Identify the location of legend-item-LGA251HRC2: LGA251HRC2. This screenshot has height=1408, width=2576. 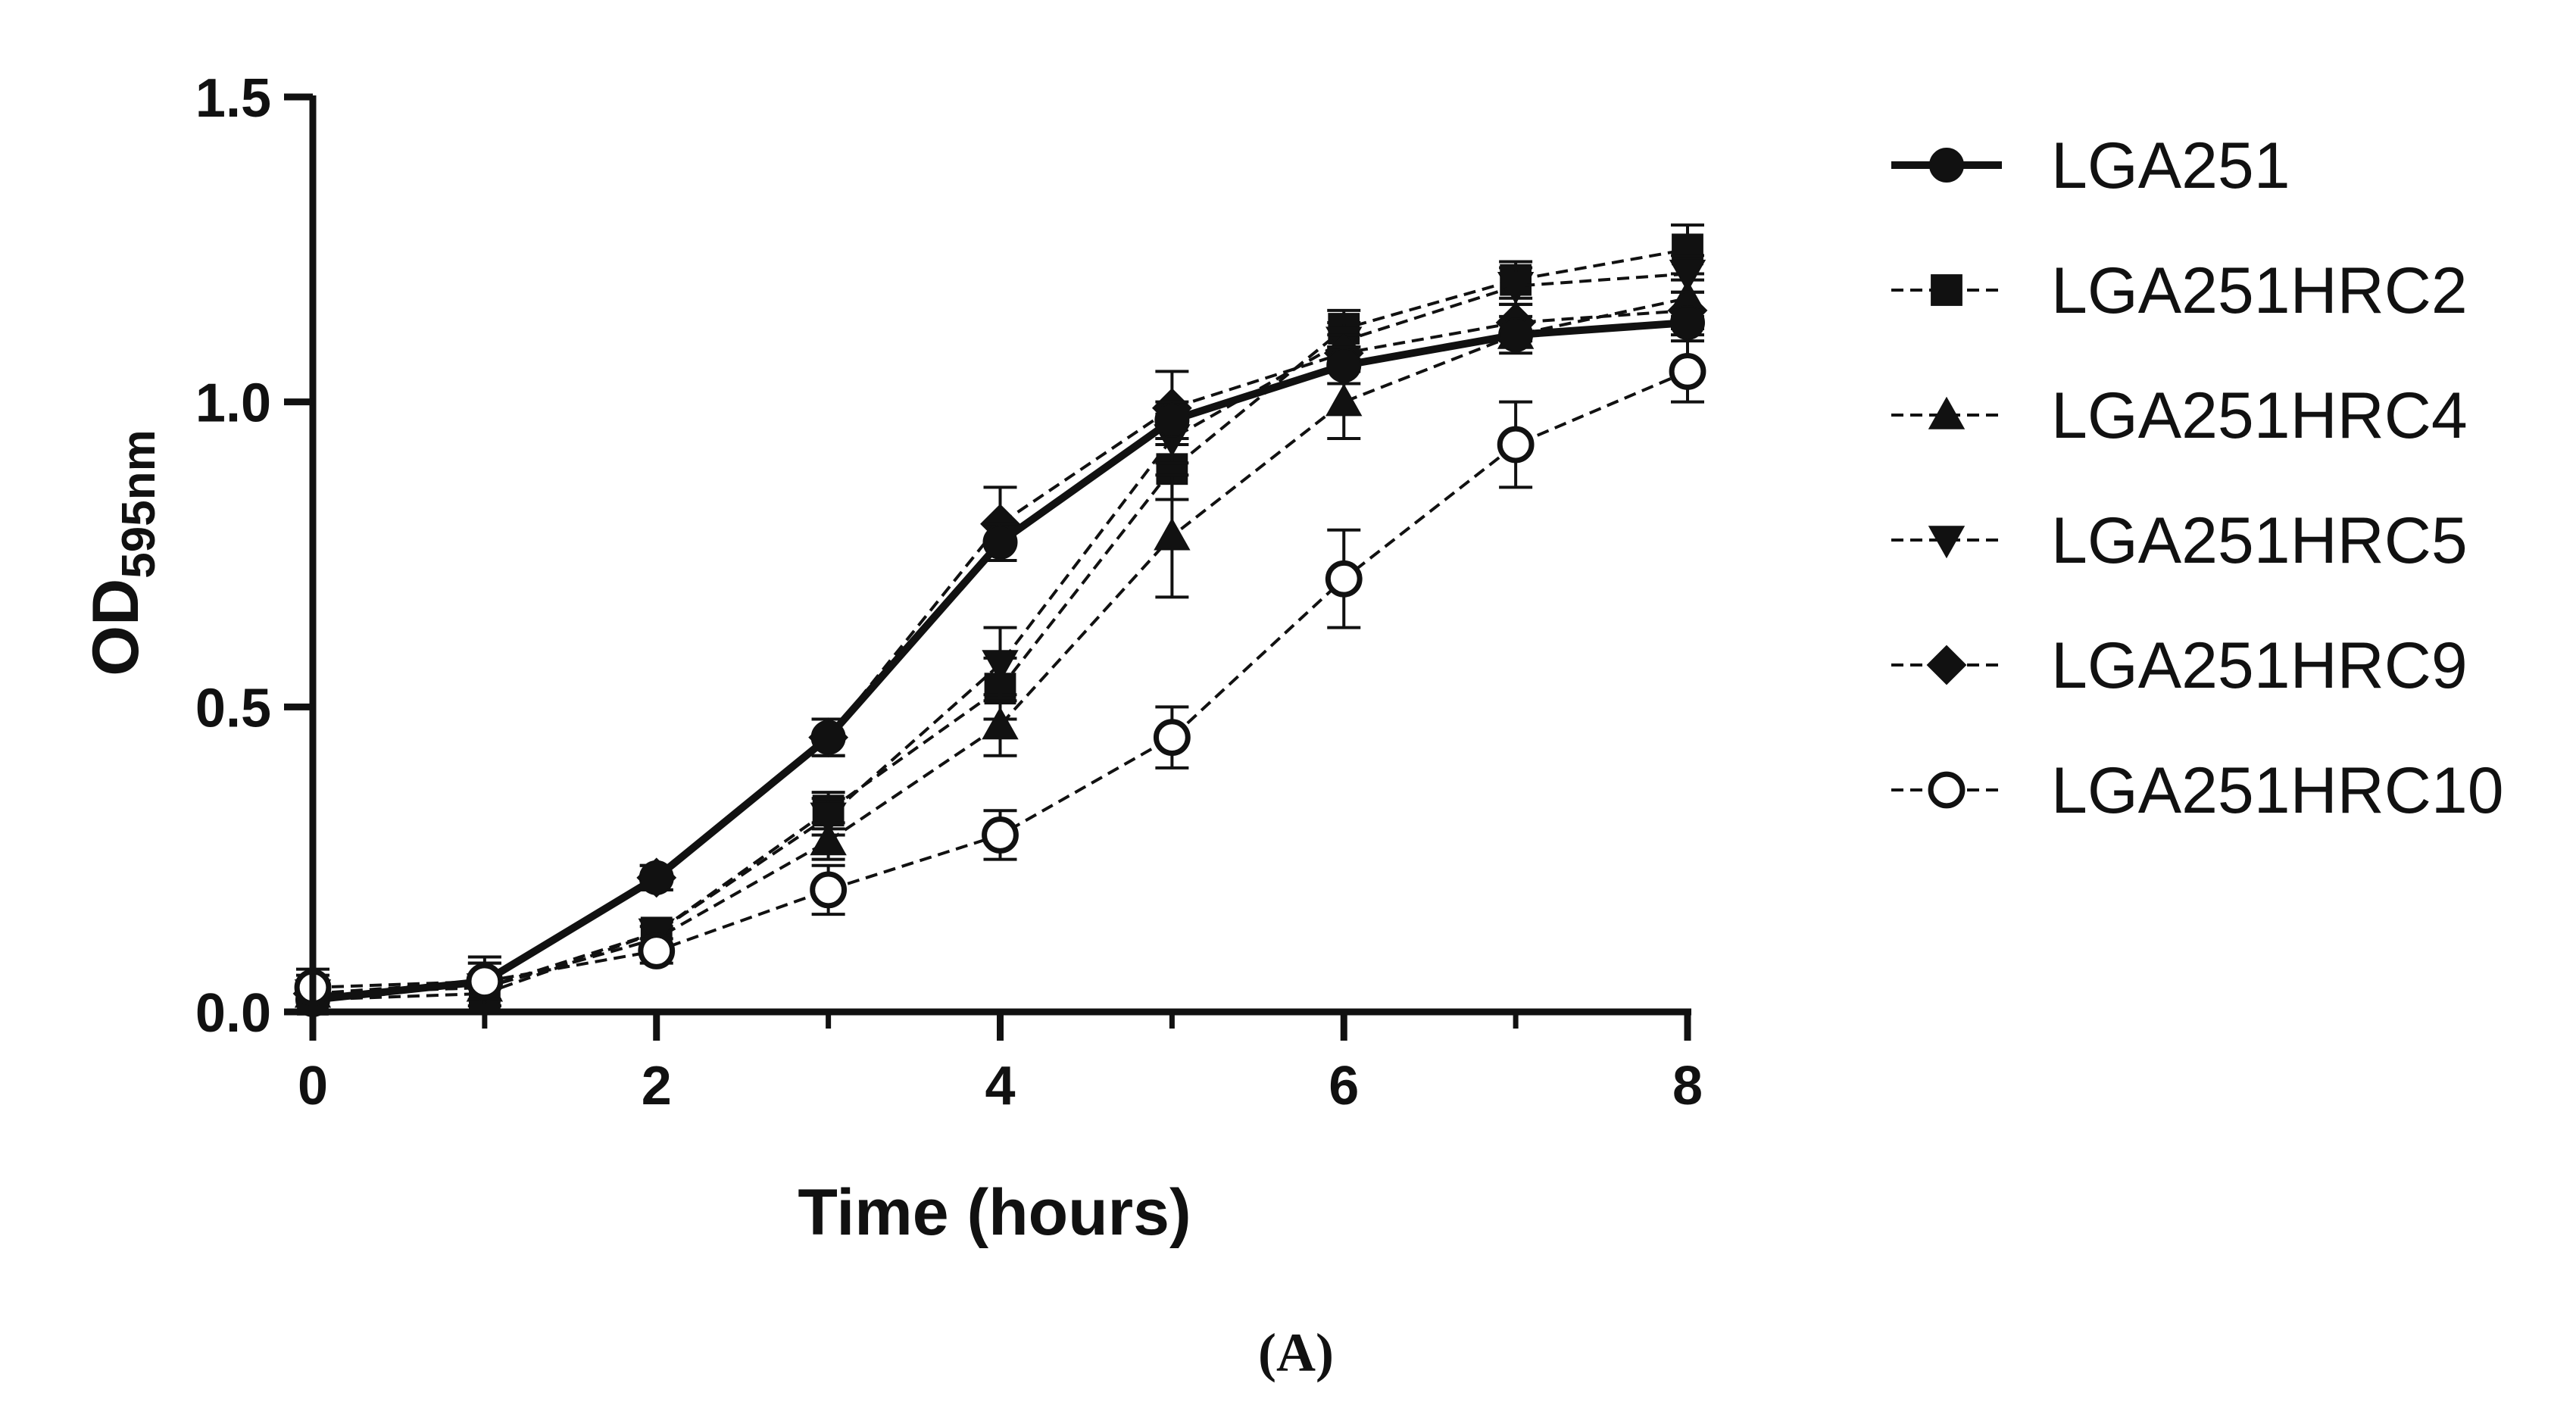
(2179, 290).